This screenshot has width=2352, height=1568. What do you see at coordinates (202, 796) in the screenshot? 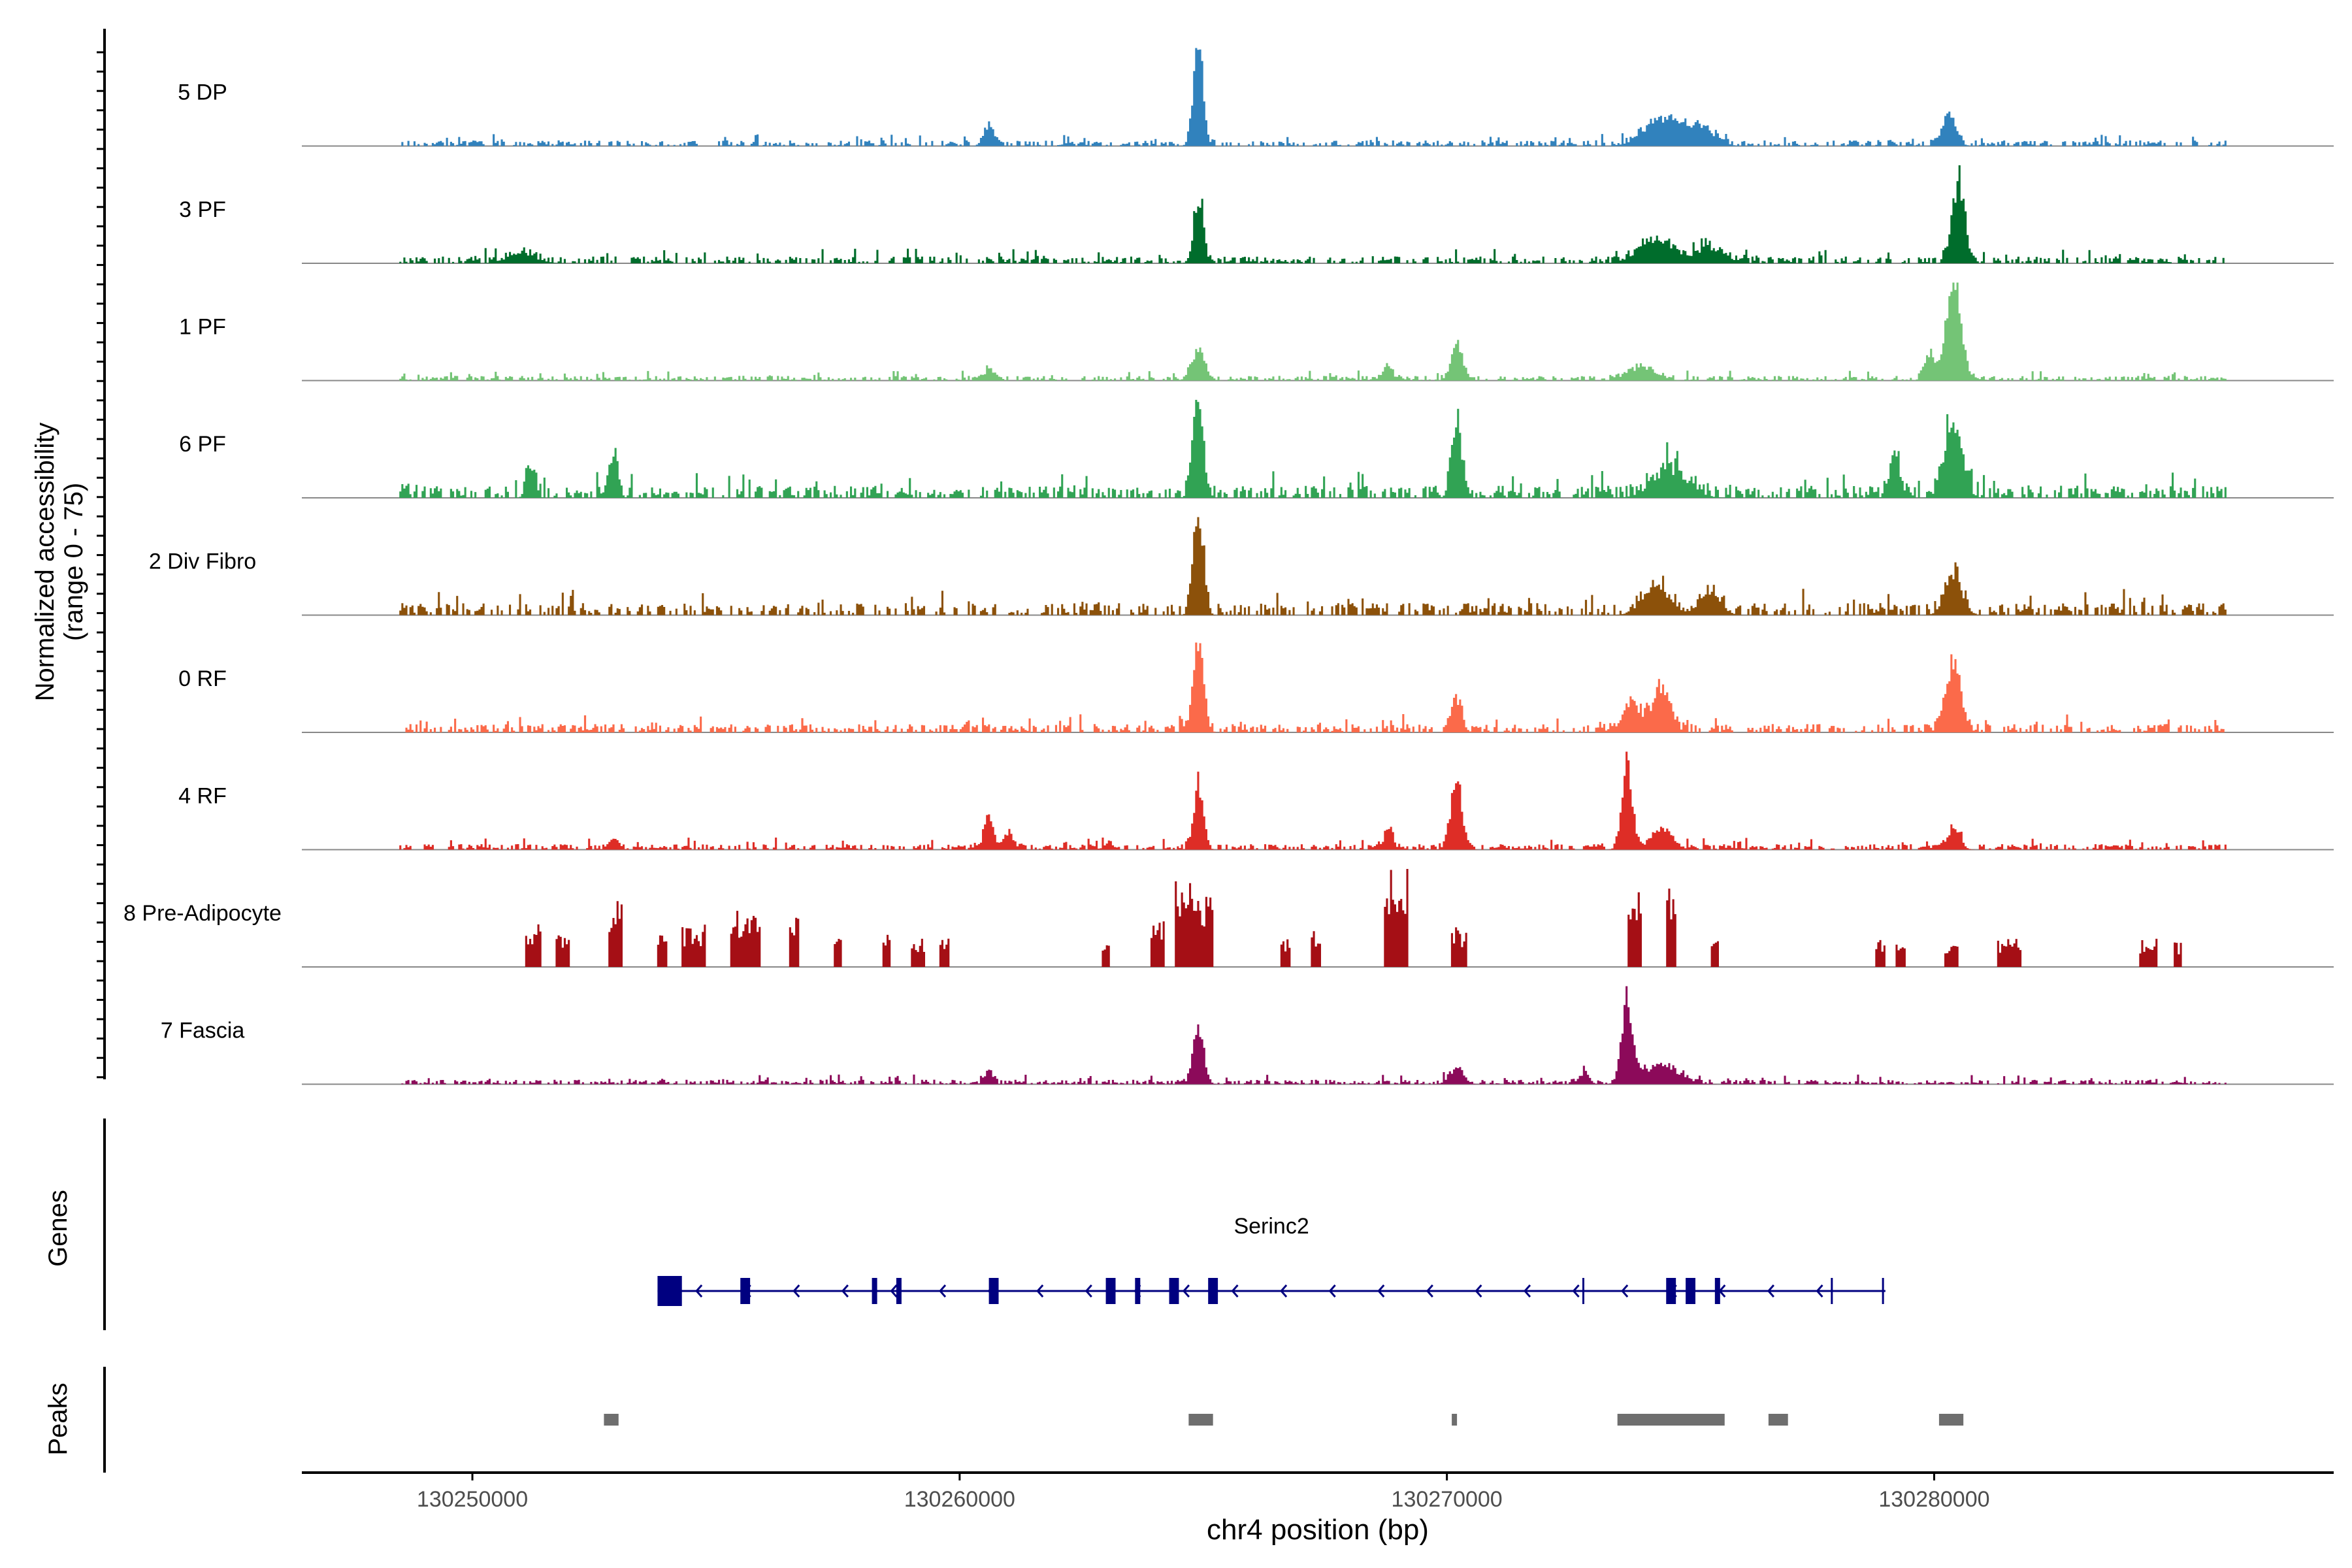
I see `track-label: 4 RF` at bounding box center [202, 796].